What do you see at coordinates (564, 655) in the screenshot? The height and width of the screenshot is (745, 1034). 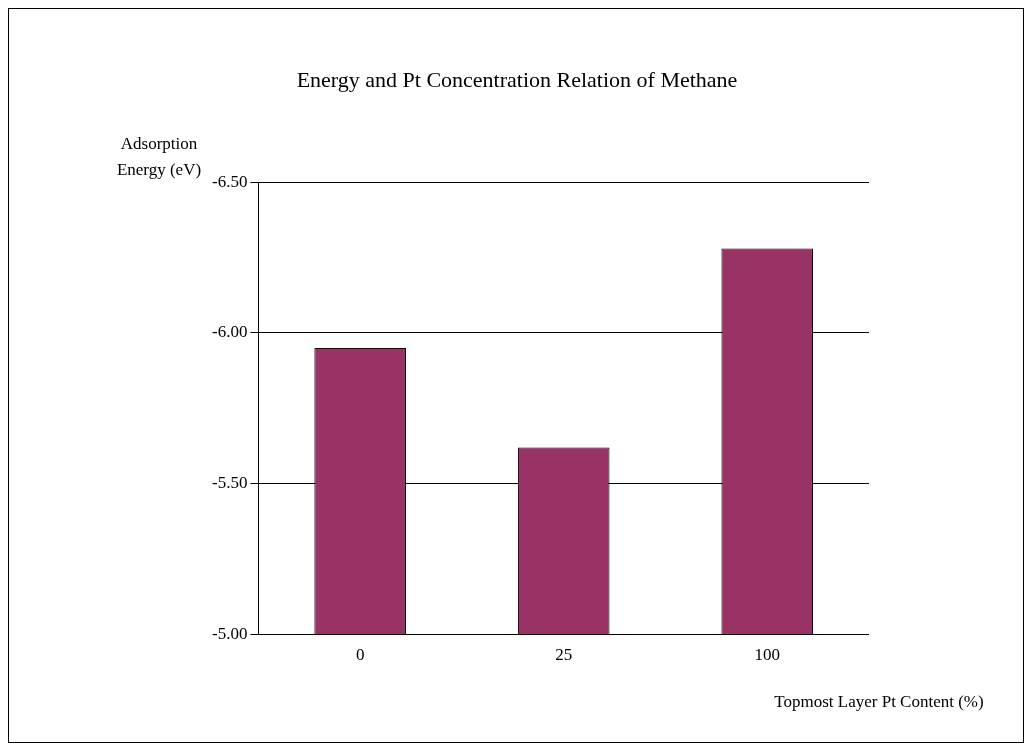 I see `x-tick-label: 25` at bounding box center [564, 655].